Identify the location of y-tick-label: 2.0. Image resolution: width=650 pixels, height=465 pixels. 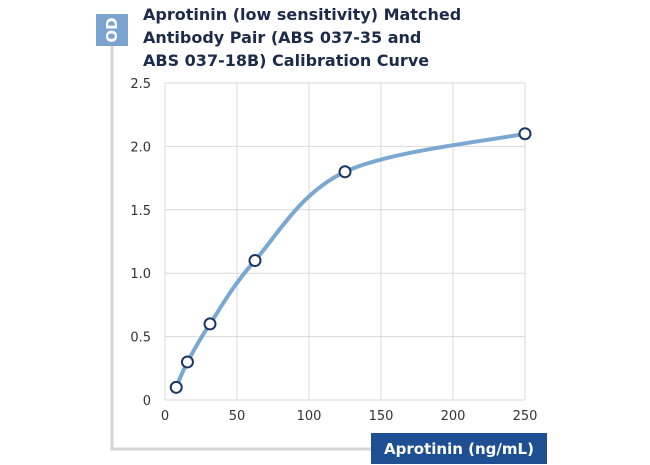
(140, 147).